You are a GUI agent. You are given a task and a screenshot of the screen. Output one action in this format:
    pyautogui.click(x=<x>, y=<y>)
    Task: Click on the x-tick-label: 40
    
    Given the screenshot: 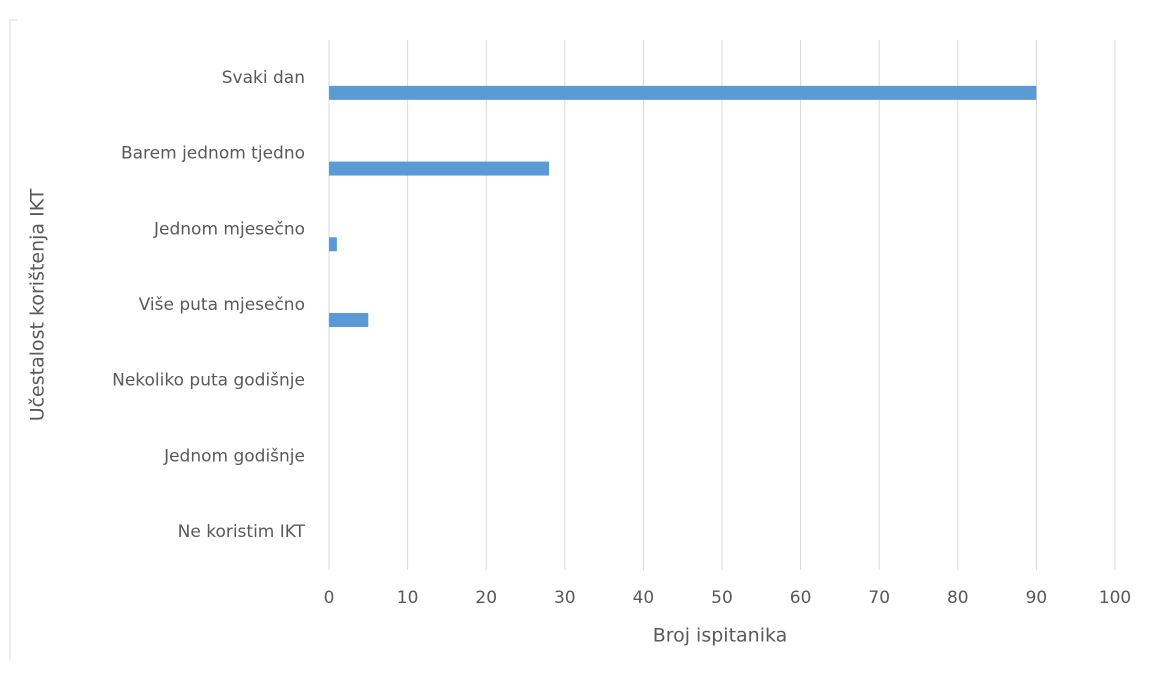 What is the action you would take?
    pyautogui.click(x=644, y=598)
    